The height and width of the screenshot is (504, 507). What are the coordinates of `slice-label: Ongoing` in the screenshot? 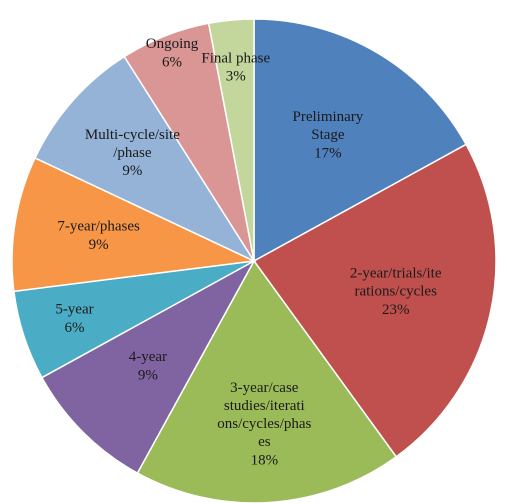 It's located at (172, 44).